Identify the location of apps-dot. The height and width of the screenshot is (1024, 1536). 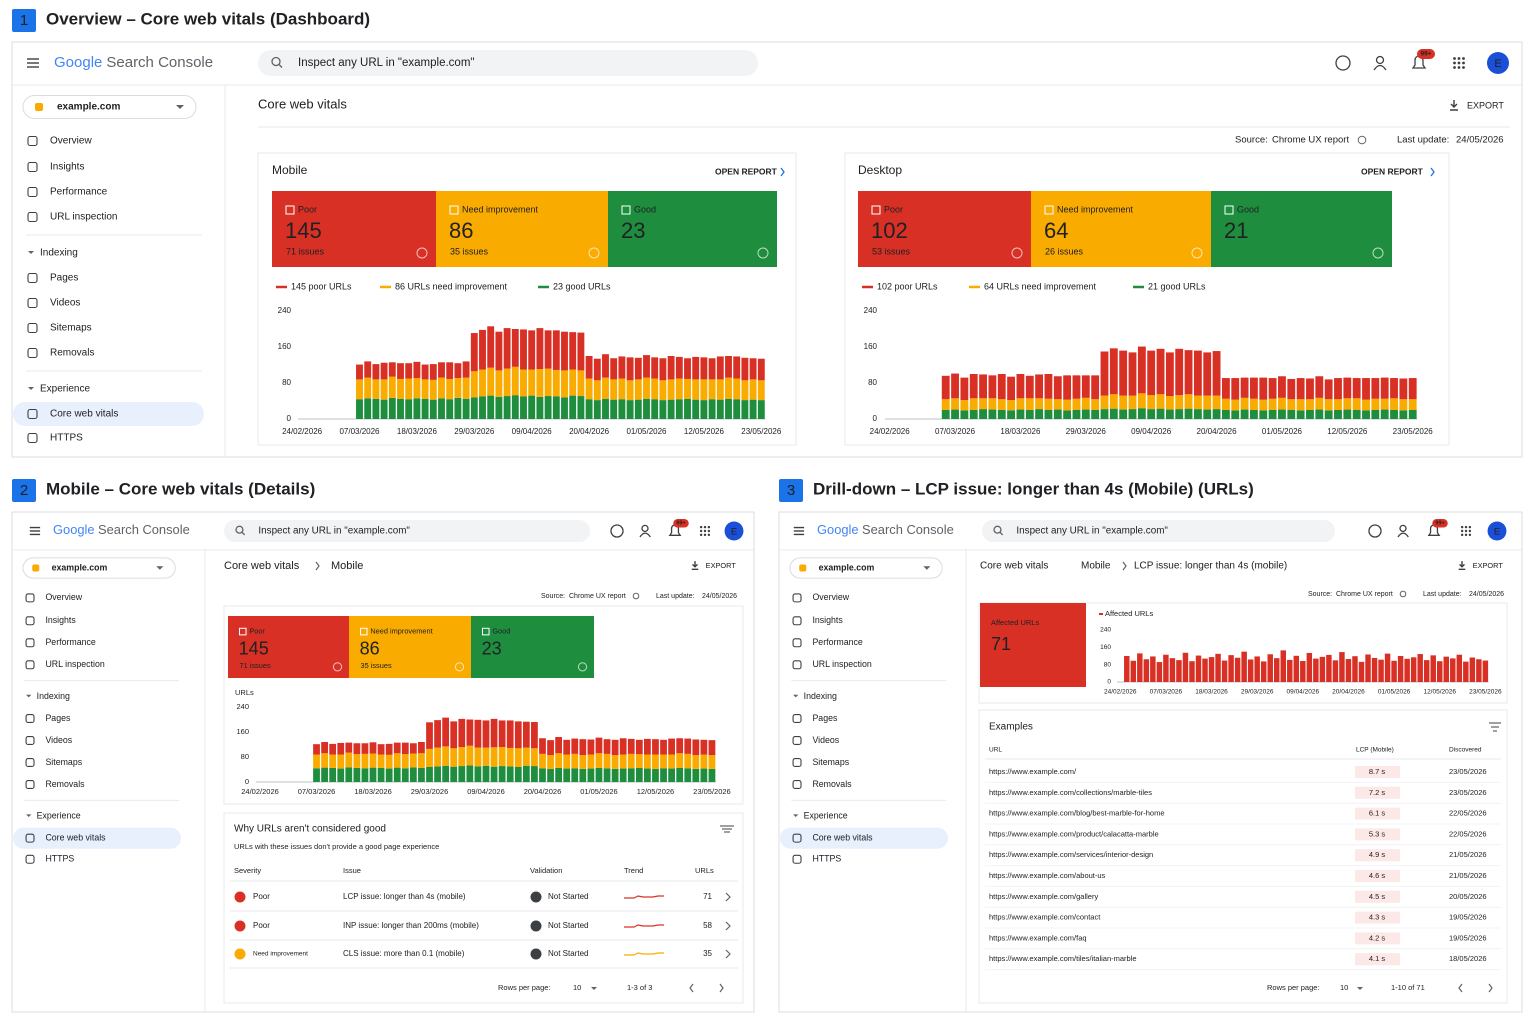
(1454, 63).